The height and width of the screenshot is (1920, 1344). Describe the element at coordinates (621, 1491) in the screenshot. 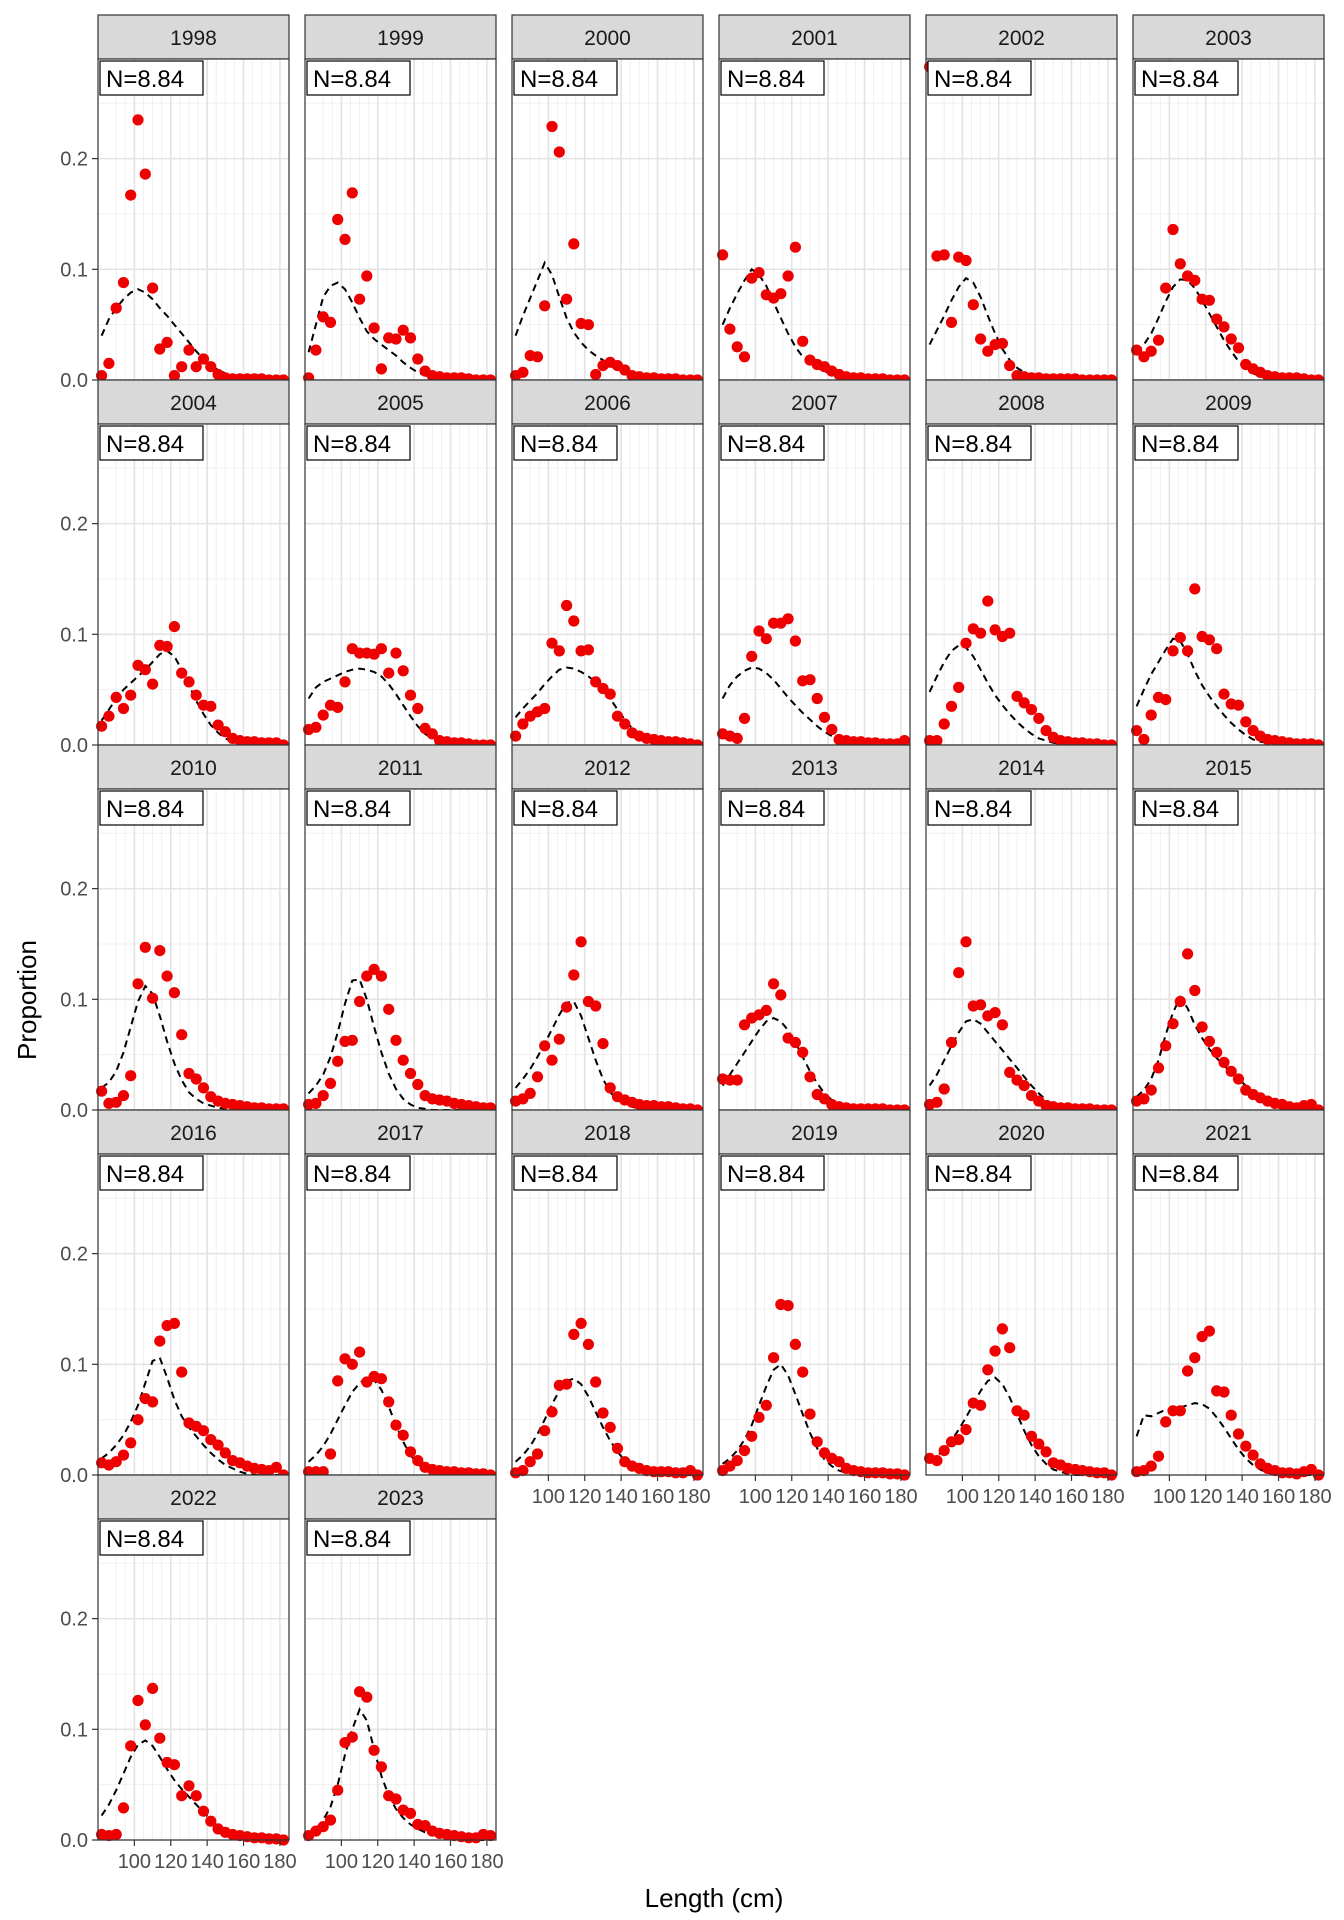

I see `x-axis-2018: 100 120 140 160 180` at that location.